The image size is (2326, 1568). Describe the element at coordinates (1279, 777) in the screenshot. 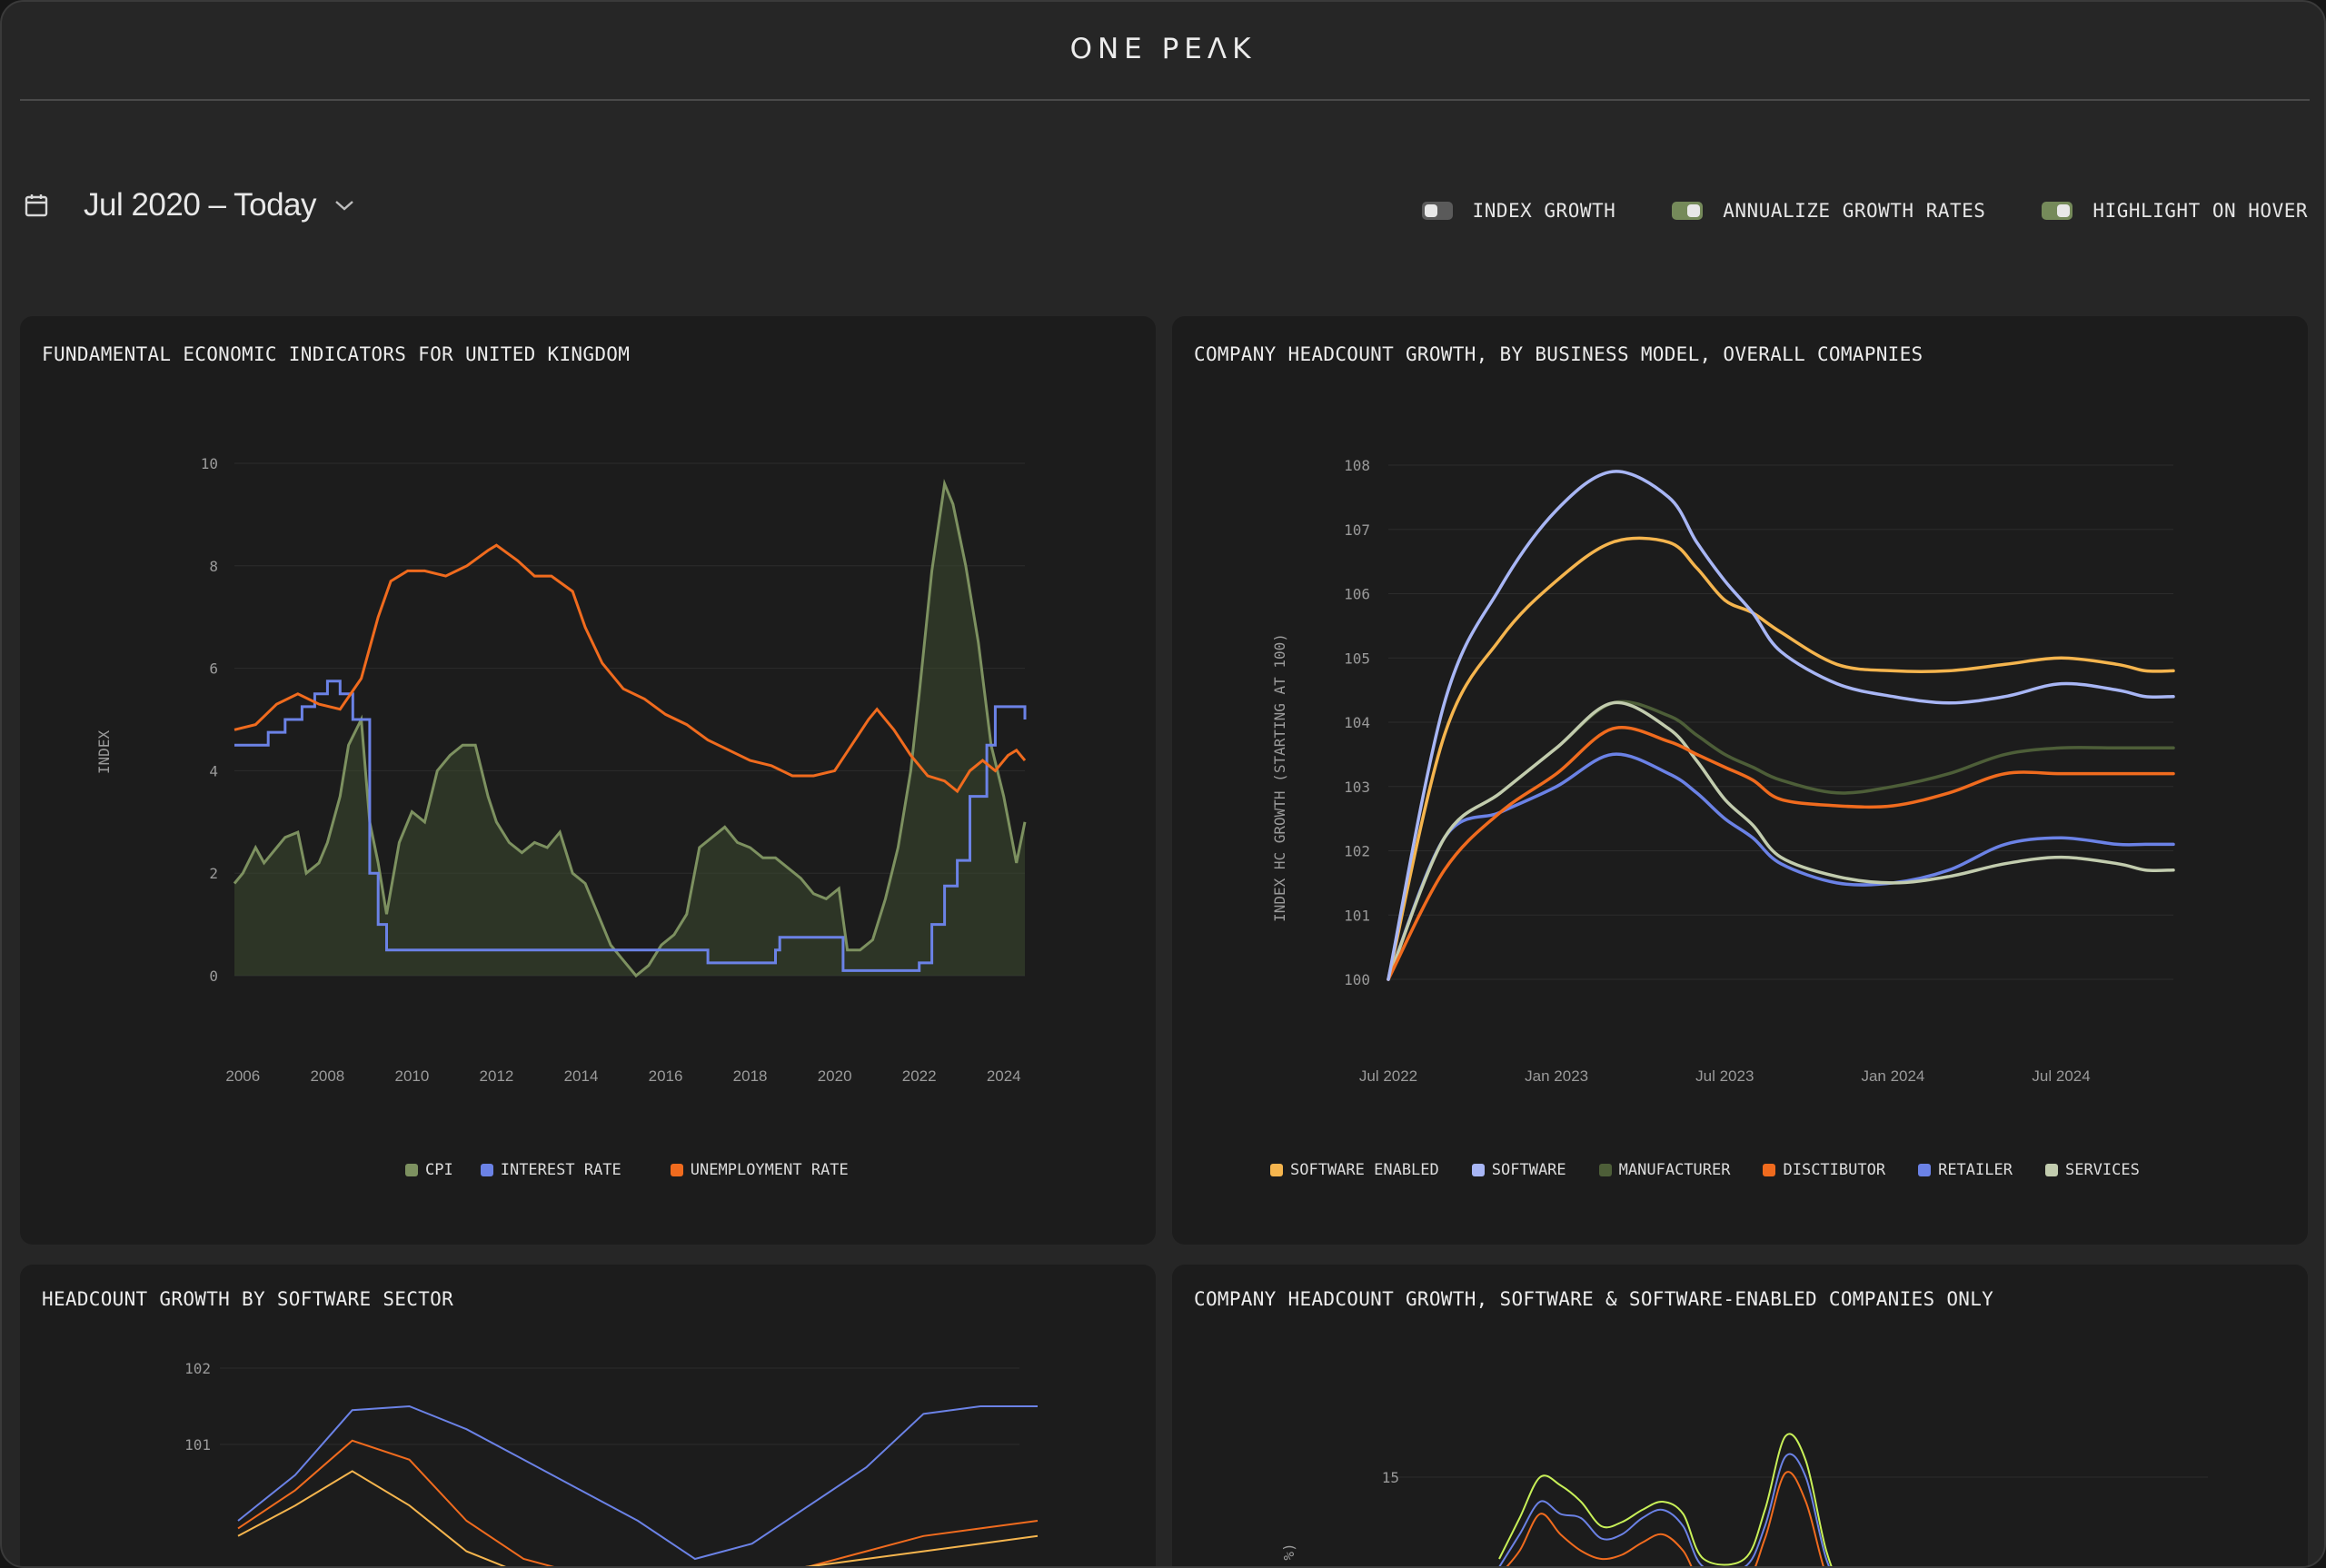

I see `y-axis-label: INDEX HC GROWTH (STARTING AT 100)` at that location.